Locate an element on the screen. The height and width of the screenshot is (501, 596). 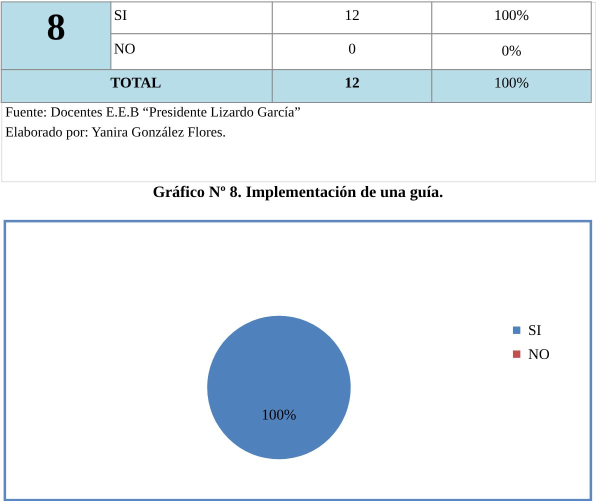
data-label: 100% is located at coordinates (279, 415).